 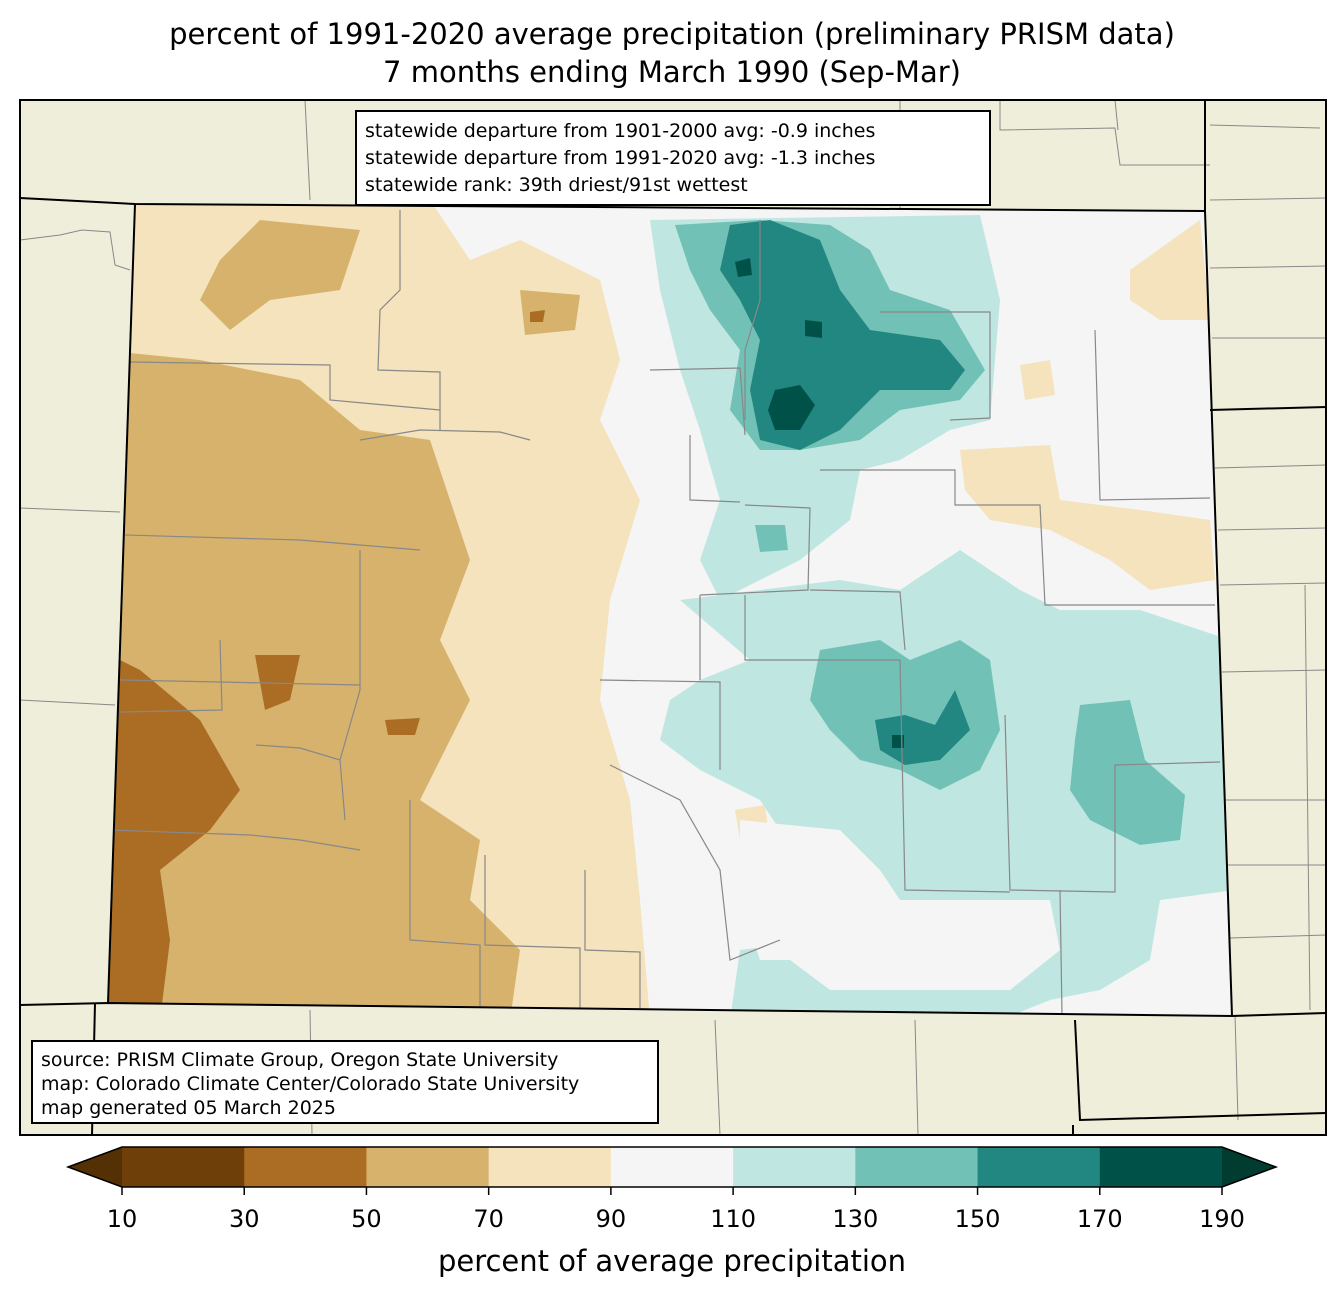 I want to click on zone-30-50-c, so click(x=537, y=316).